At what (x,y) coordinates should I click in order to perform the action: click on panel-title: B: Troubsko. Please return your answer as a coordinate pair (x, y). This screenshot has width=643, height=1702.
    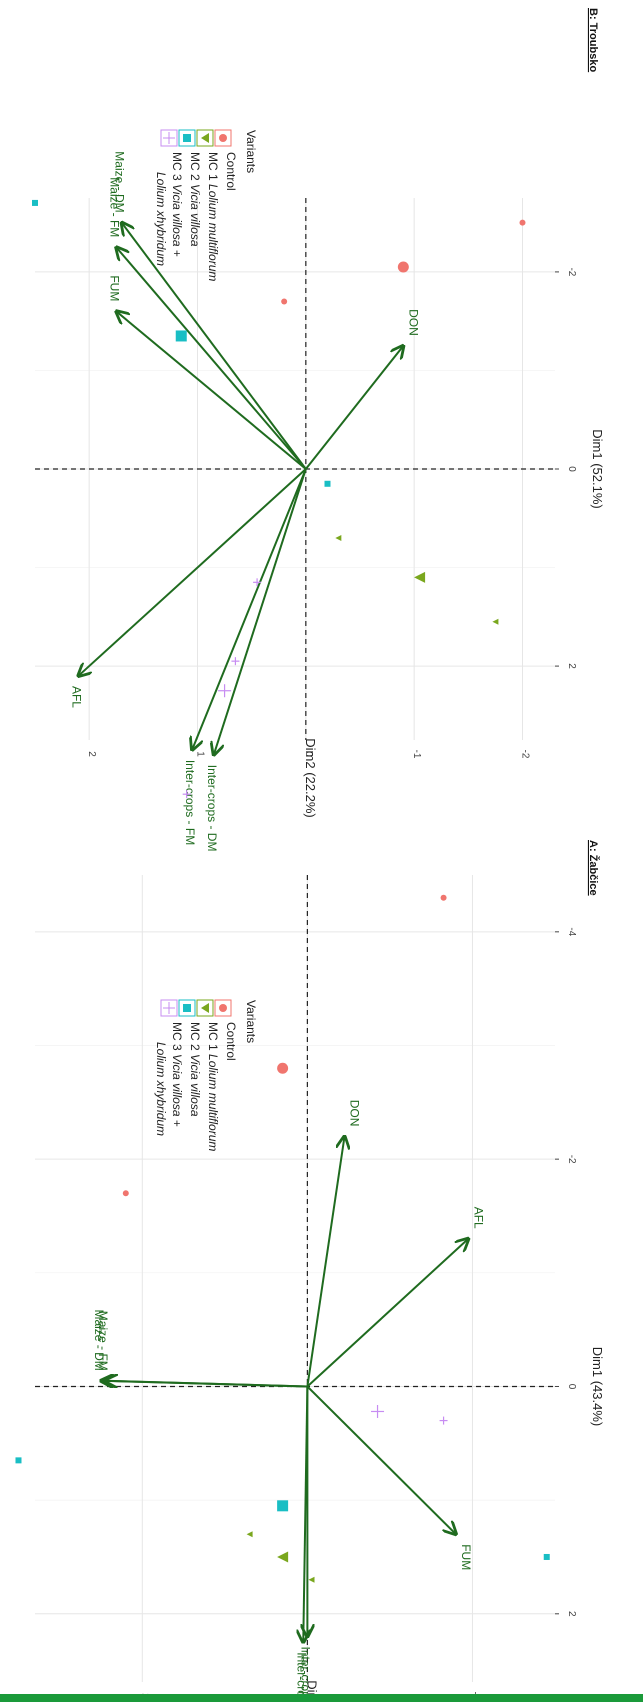
    Looking at the image, I should click on (593, 40).